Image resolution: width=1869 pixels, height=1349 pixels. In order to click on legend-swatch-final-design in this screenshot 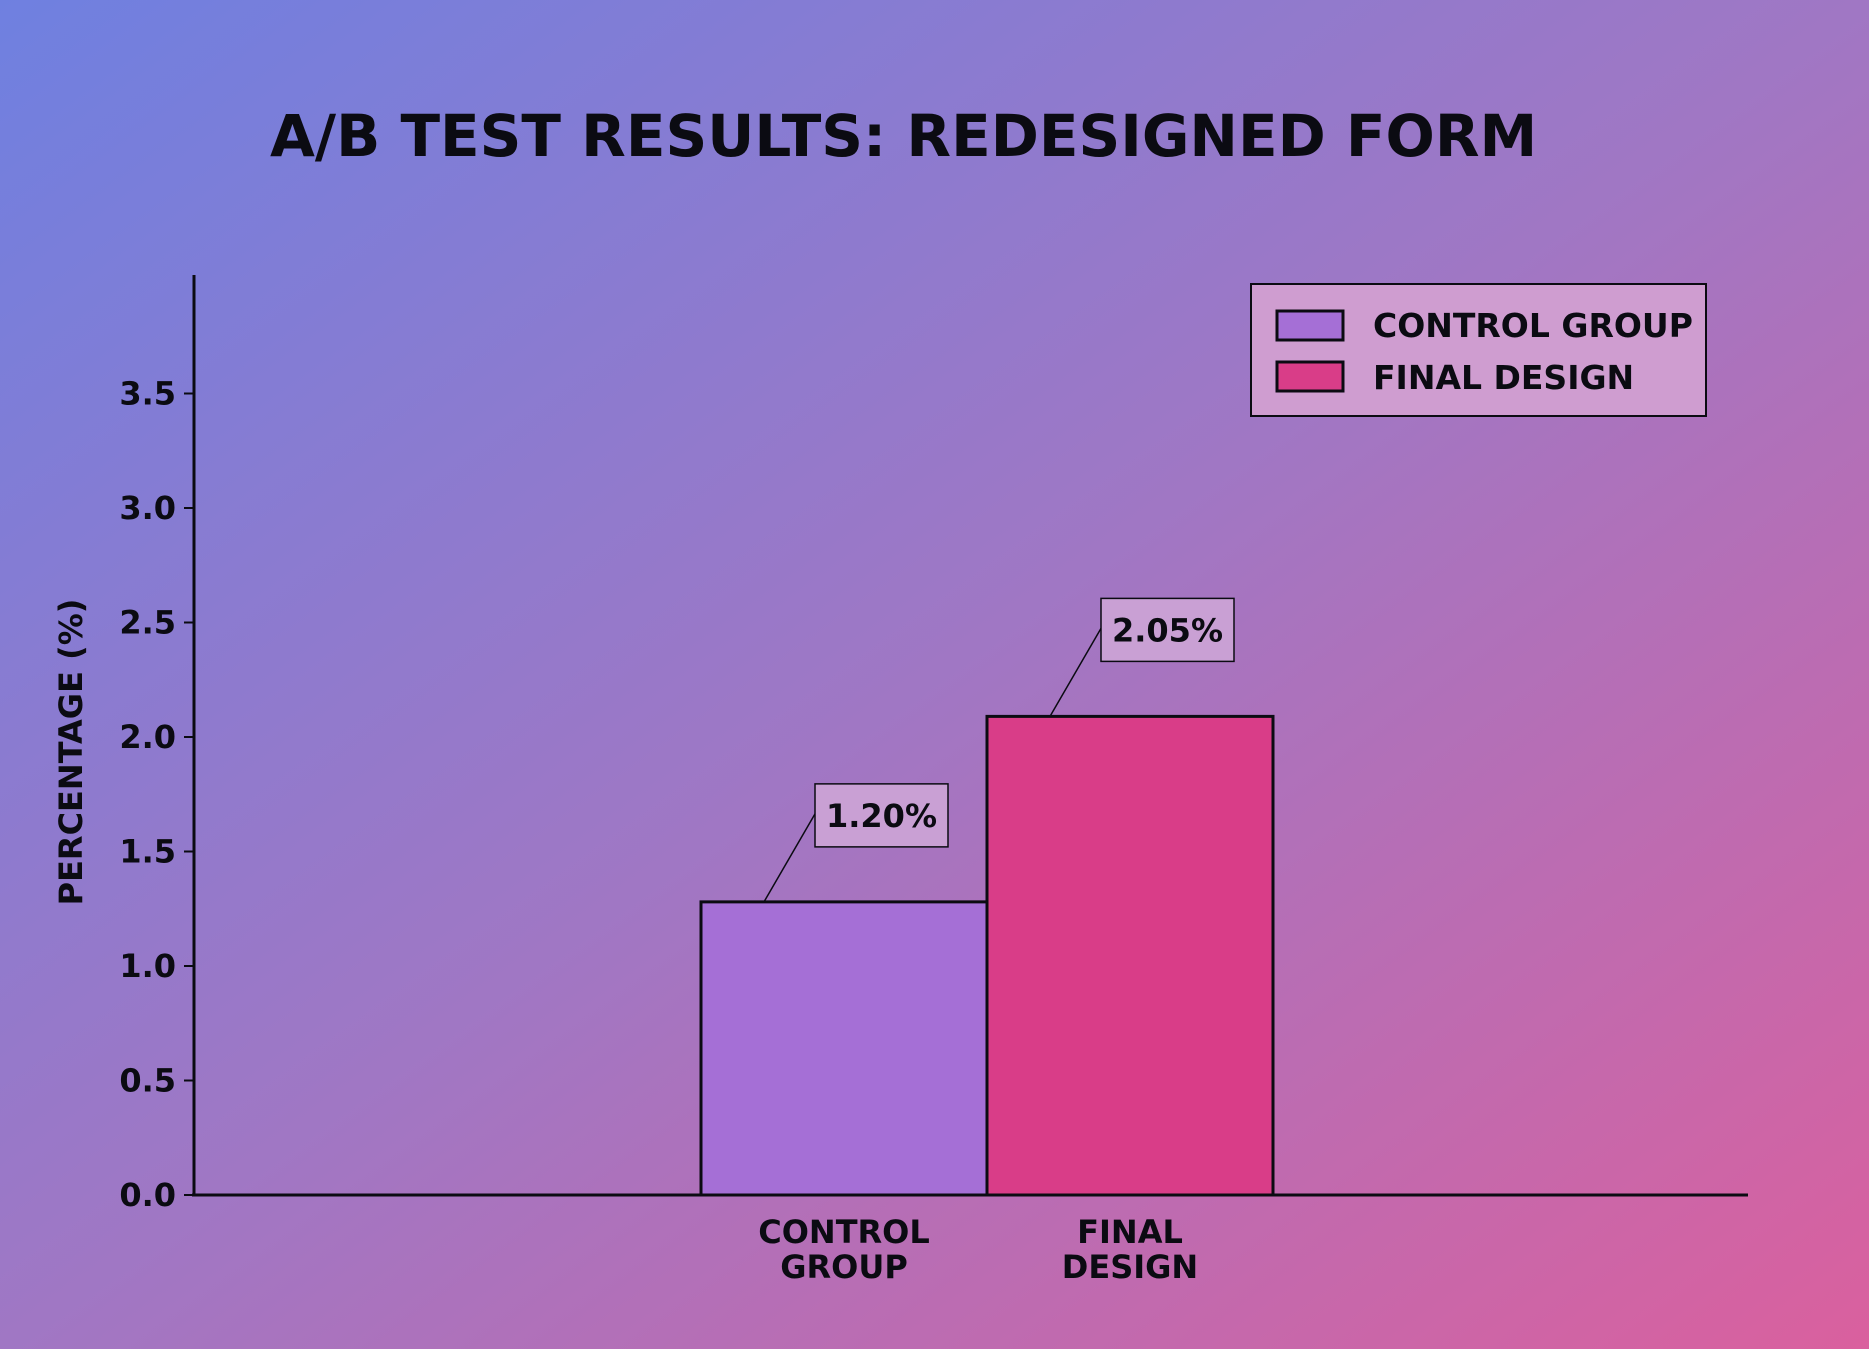, I will do `click(1310, 376)`.